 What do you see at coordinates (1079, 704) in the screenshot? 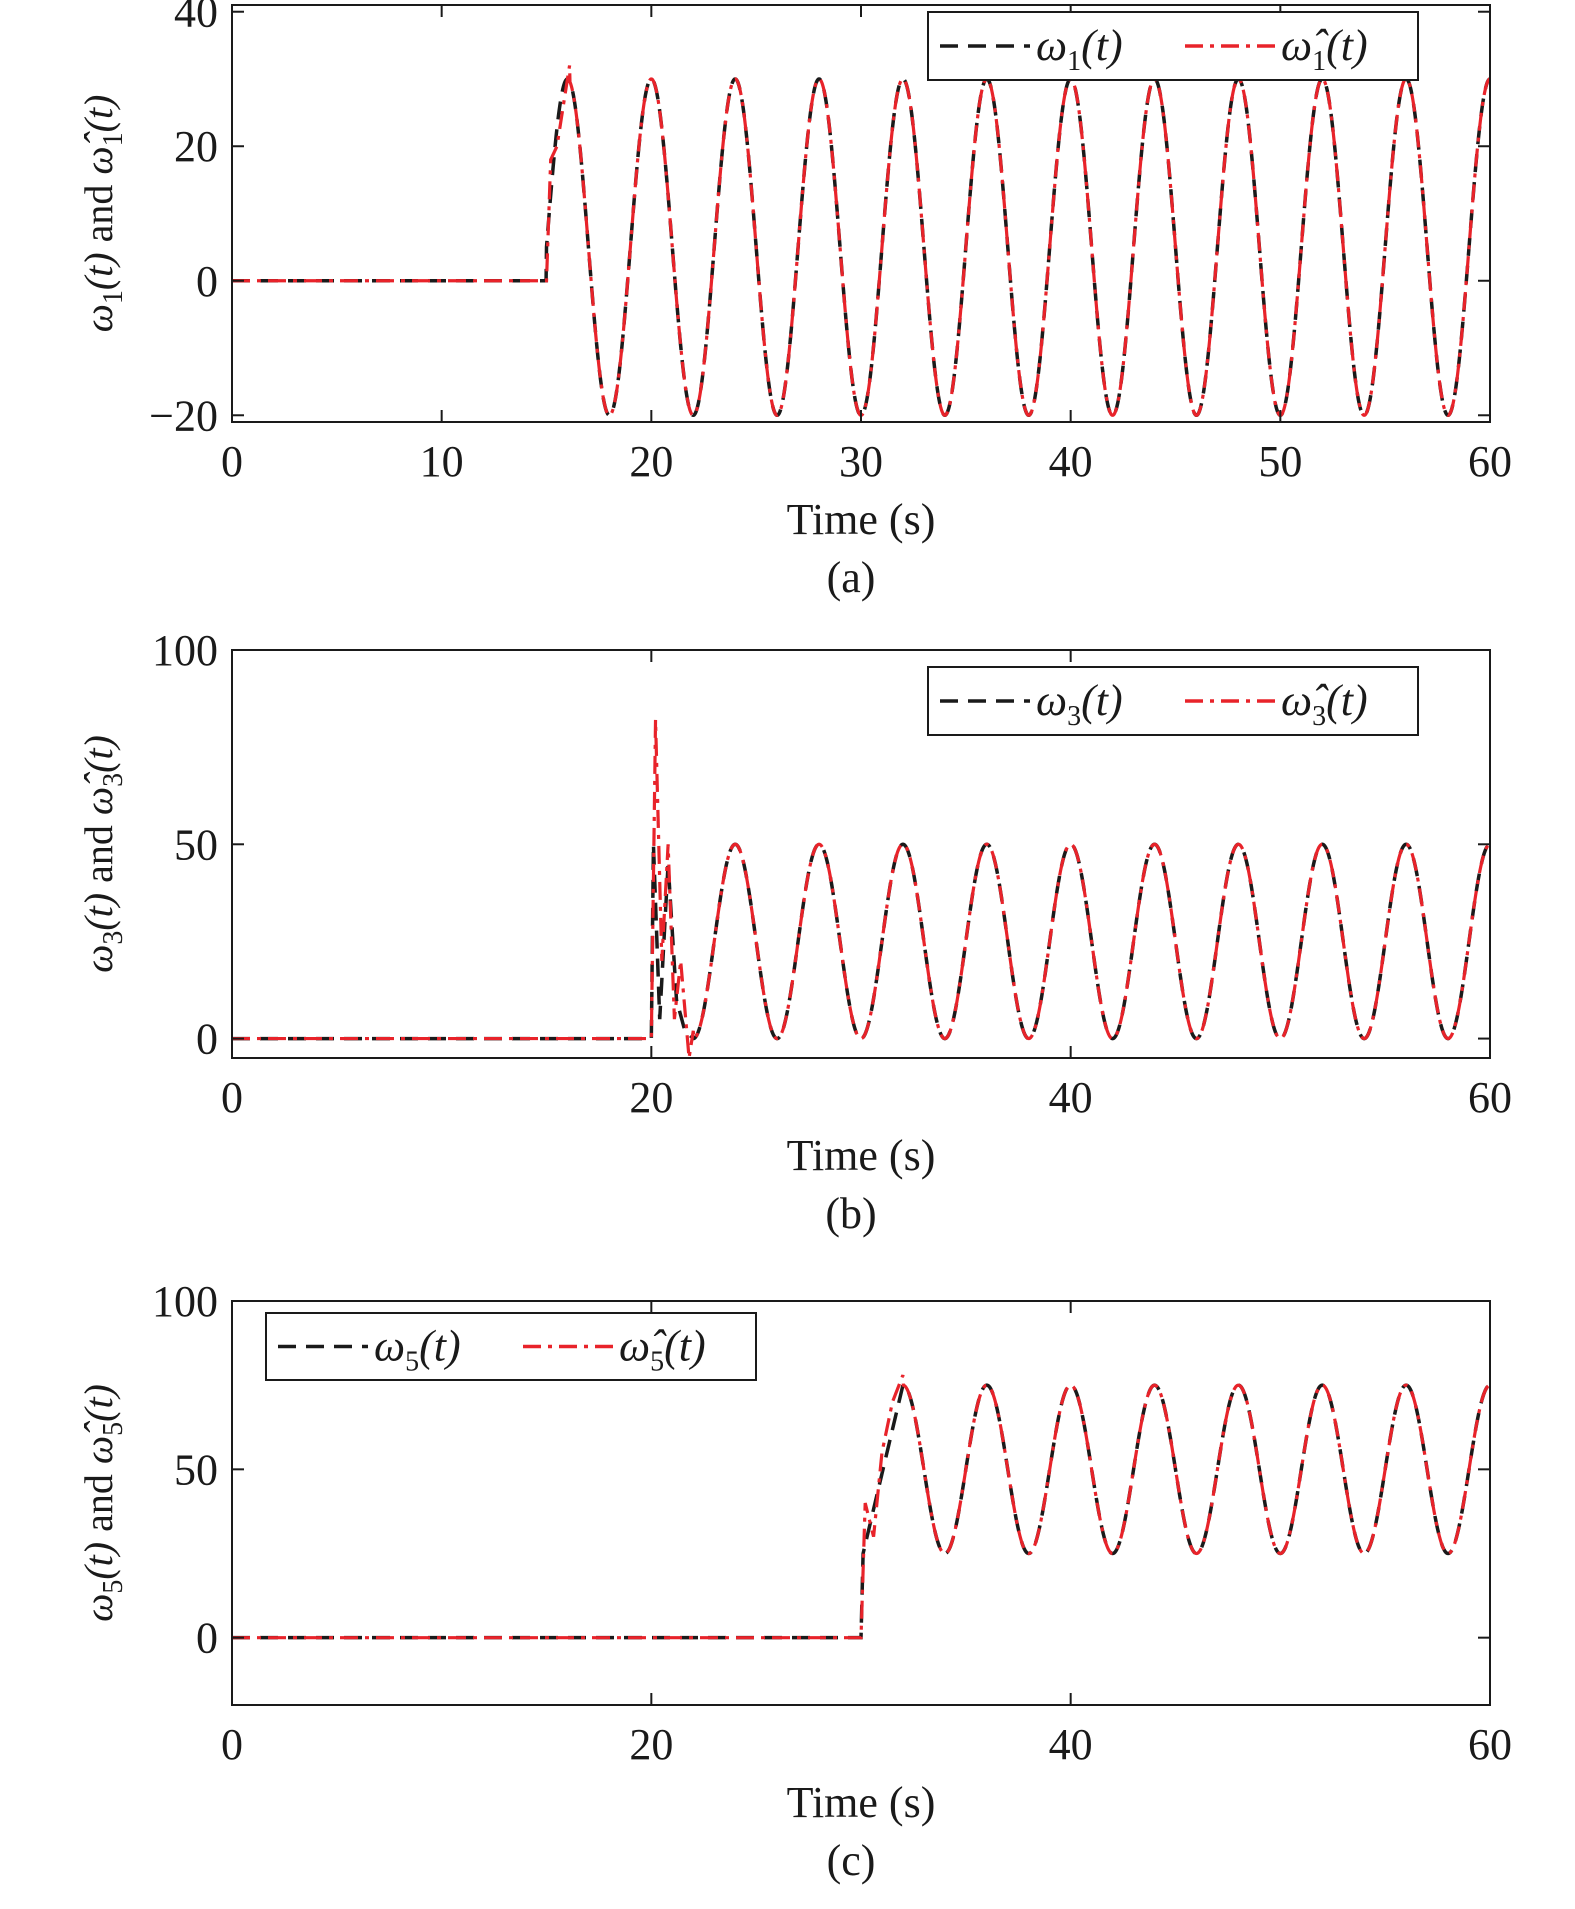
I see `legend-label-1: ω3(t)` at bounding box center [1079, 704].